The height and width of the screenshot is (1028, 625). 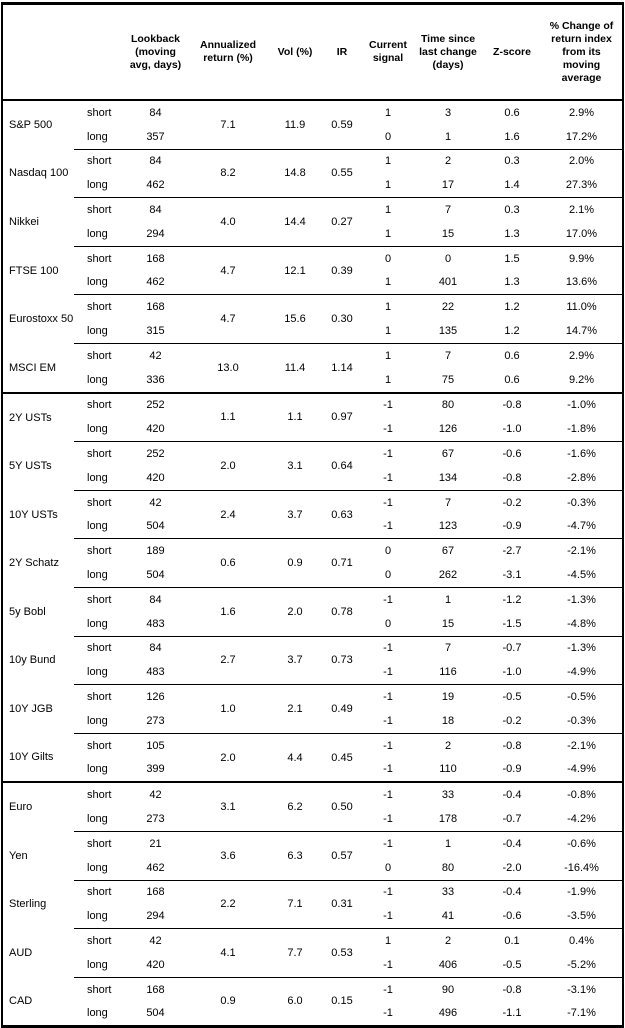 I want to click on pct-change-value: -7.1%, so click(x=581, y=1013).